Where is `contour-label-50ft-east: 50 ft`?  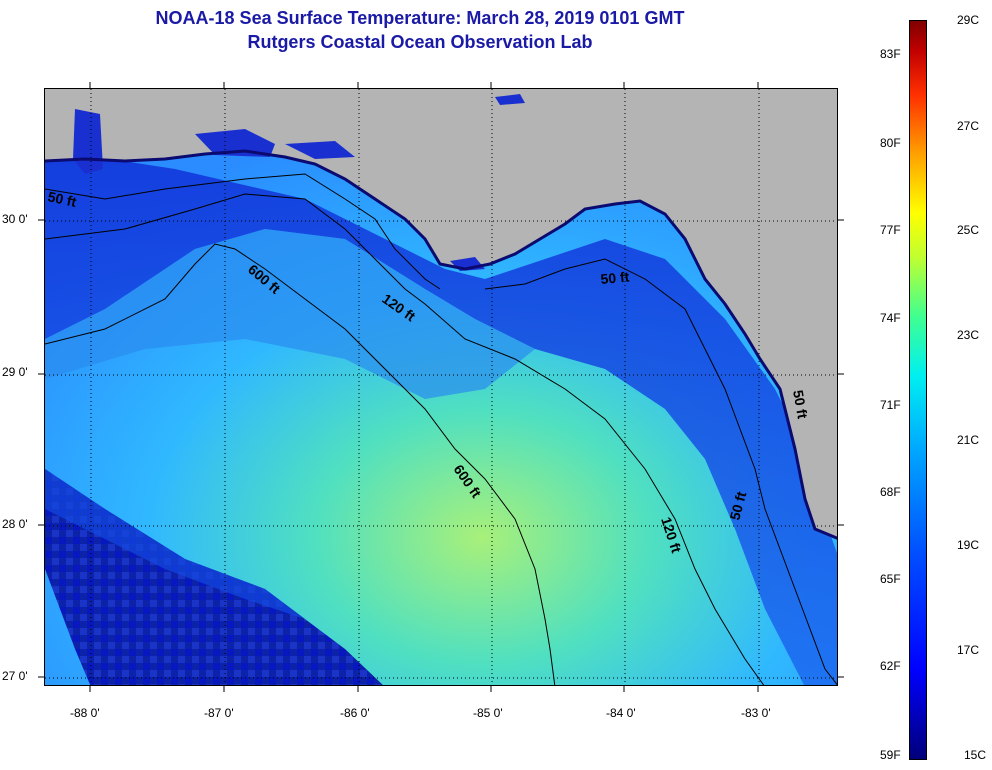 contour-label-50ft-east: 50 ft is located at coordinates (800, 404).